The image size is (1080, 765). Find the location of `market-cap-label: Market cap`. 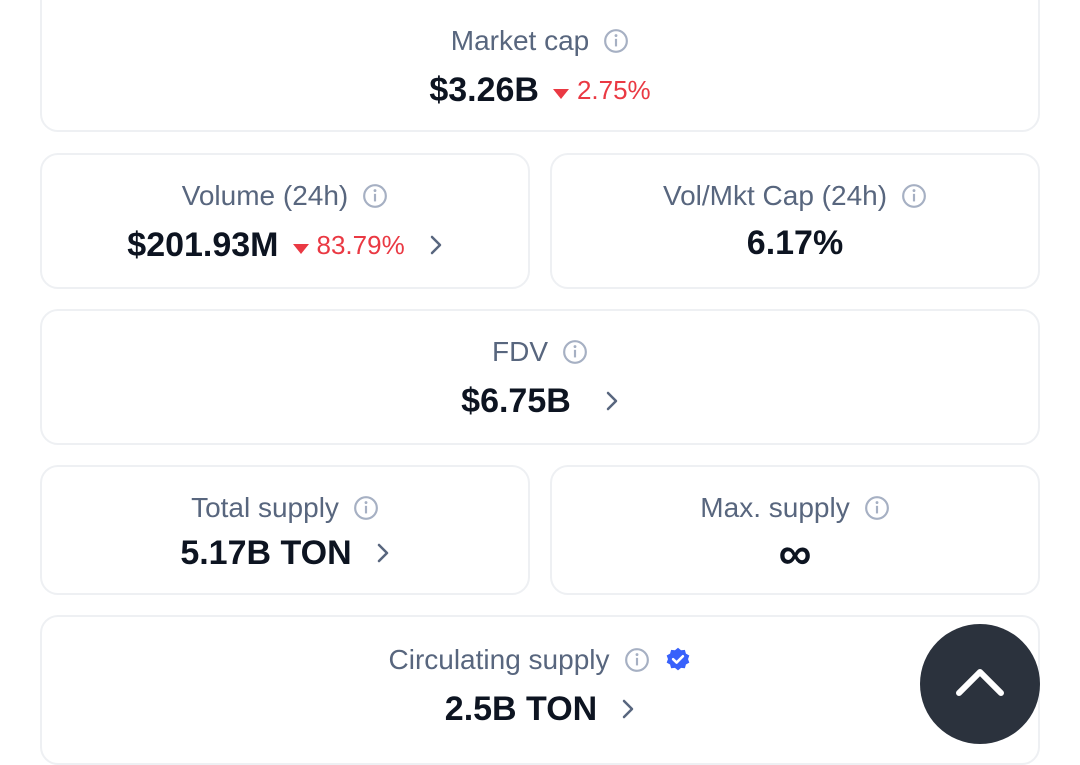

market-cap-label: Market cap is located at coordinates (520, 40).